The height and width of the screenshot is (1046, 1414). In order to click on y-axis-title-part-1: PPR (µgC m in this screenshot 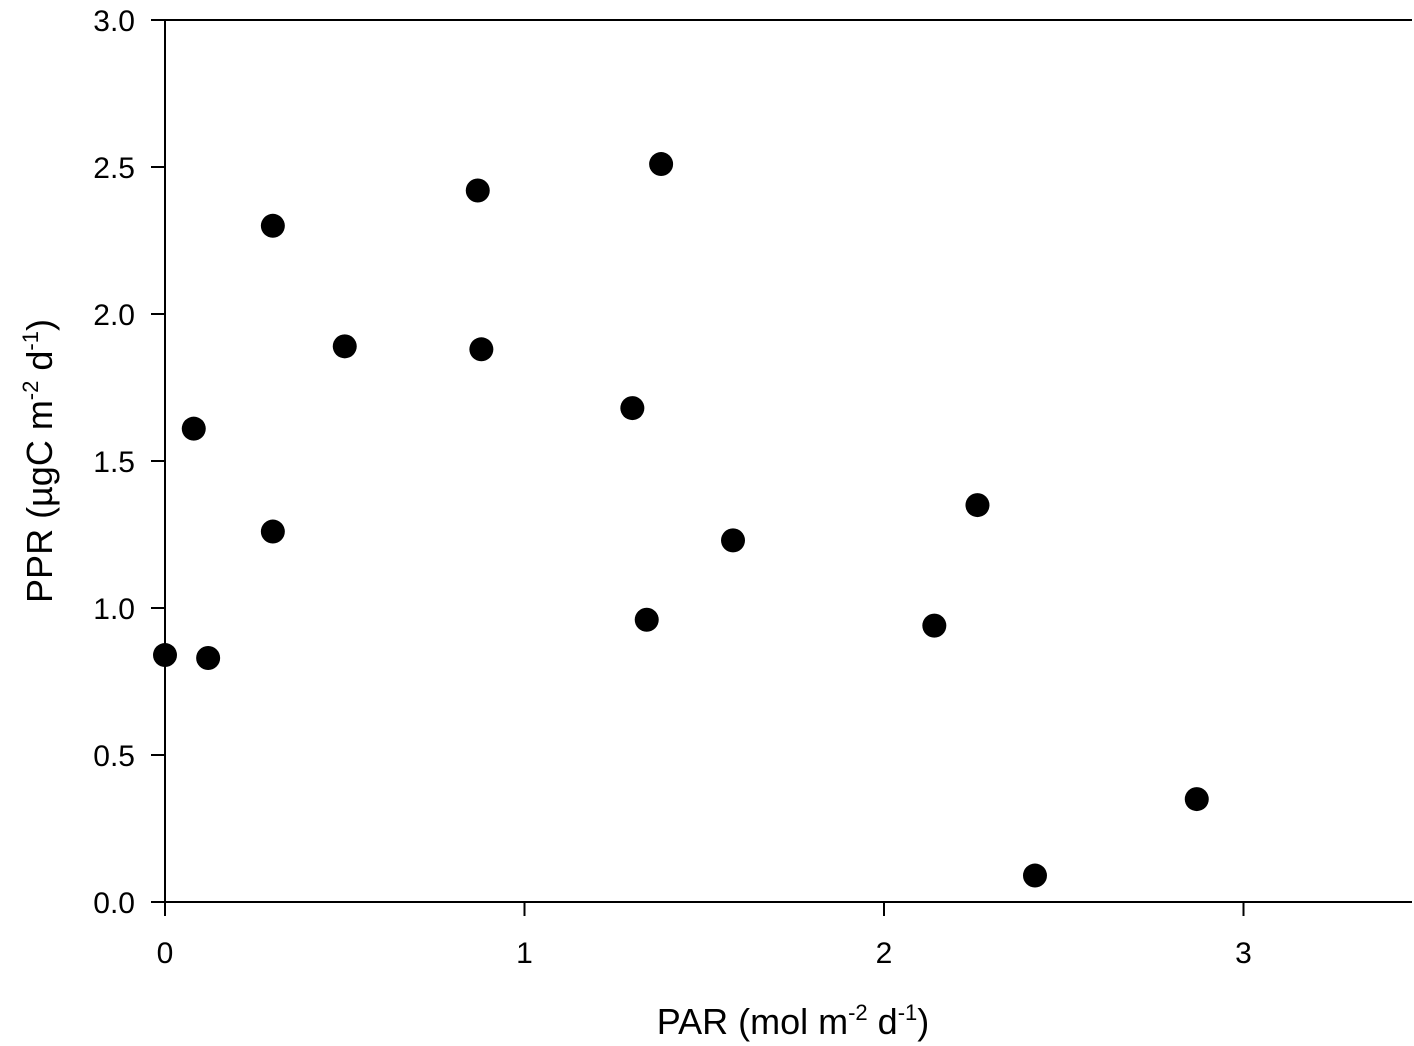, I will do `click(39, 501)`.